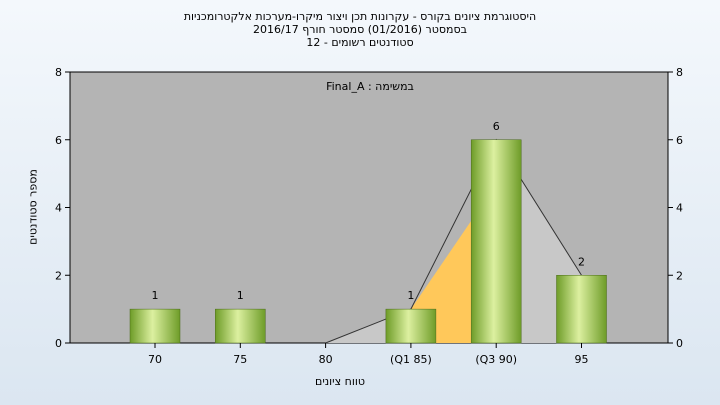  What do you see at coordinates (340, 381) in the screenshot?
I see `x-axis-label: טווח ציונים` at bounding box center [340, 381].